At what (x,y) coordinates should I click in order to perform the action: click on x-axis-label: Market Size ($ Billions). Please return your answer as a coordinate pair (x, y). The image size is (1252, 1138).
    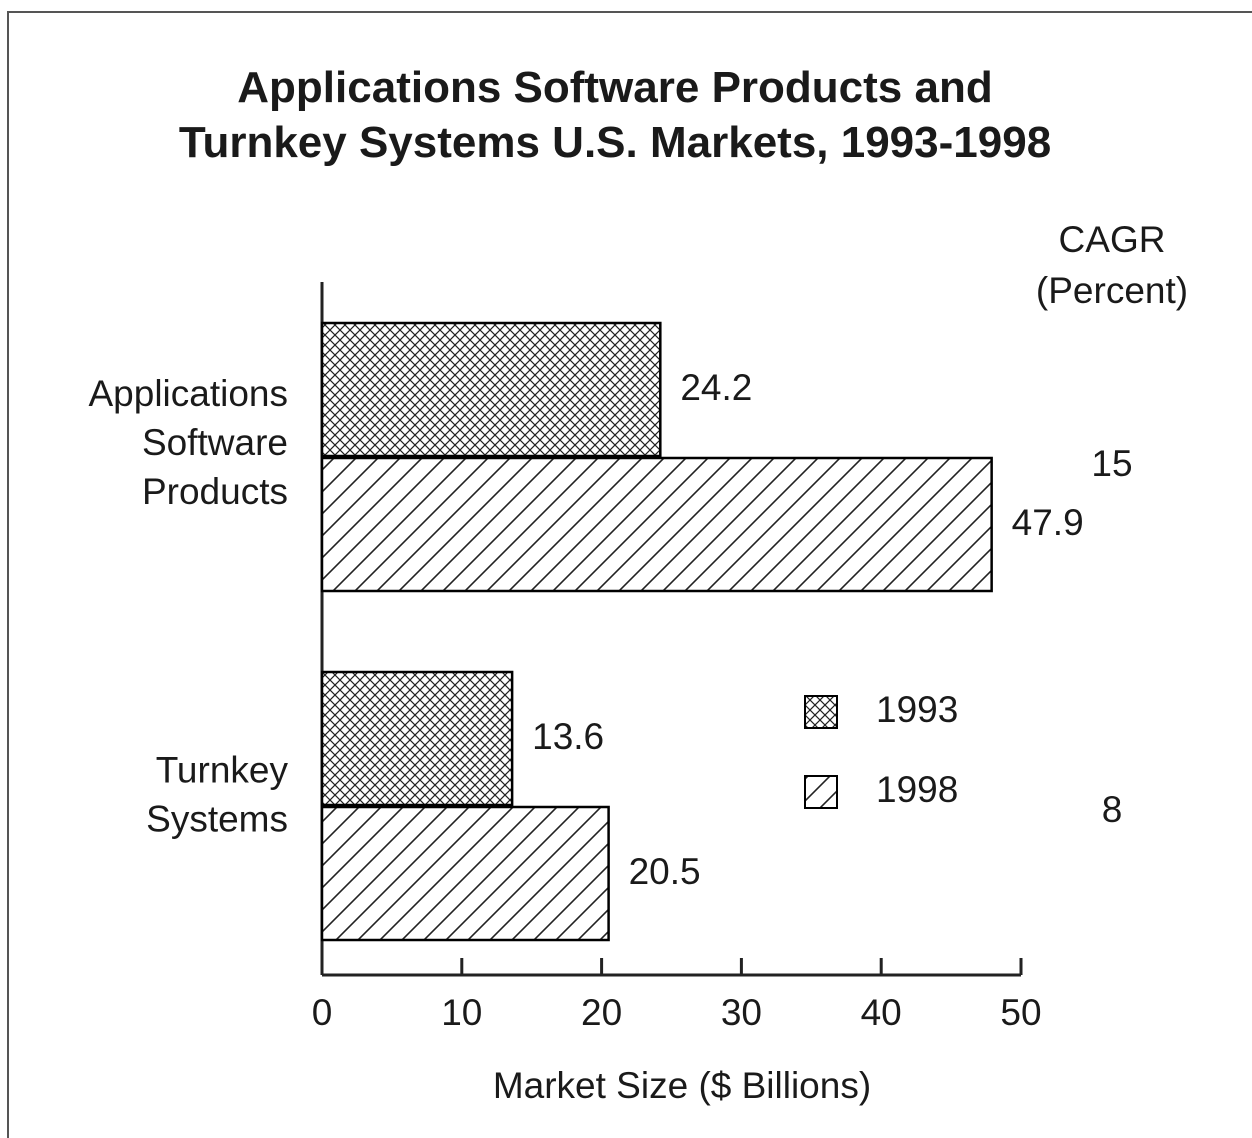
    Looking at the image, I should click on (682, 1085).